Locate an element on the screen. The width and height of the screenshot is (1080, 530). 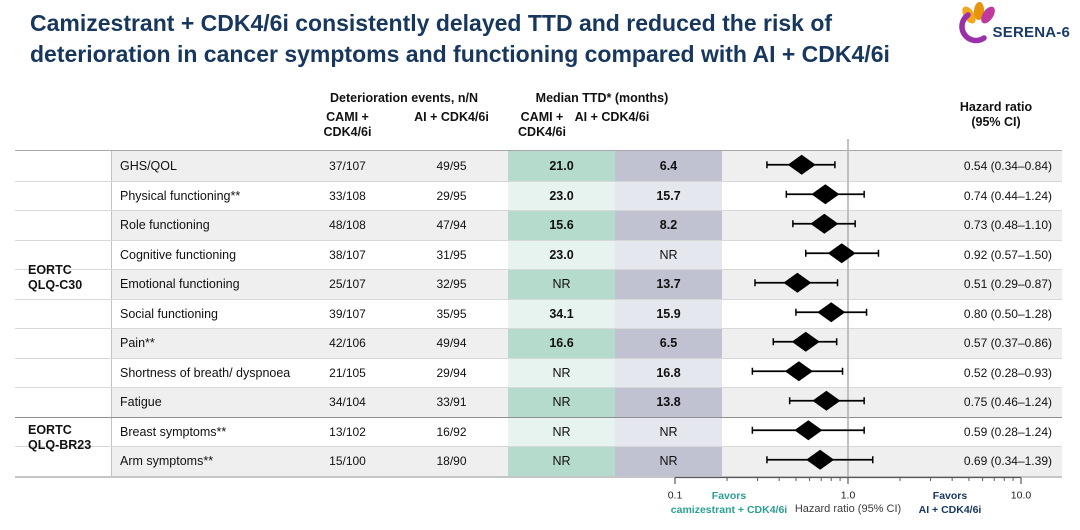
endpoint-cell: Emotional functioning is located at coordinates (206, 284).